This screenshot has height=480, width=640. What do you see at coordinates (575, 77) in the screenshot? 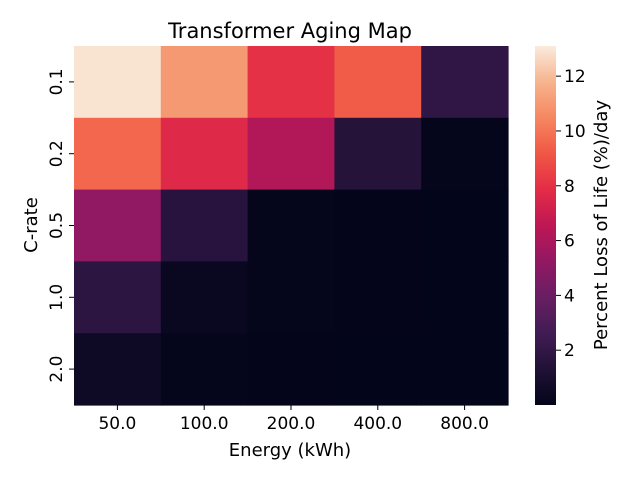
I see `colorbar-tick-label: 12` at bounding box center [575, 77].